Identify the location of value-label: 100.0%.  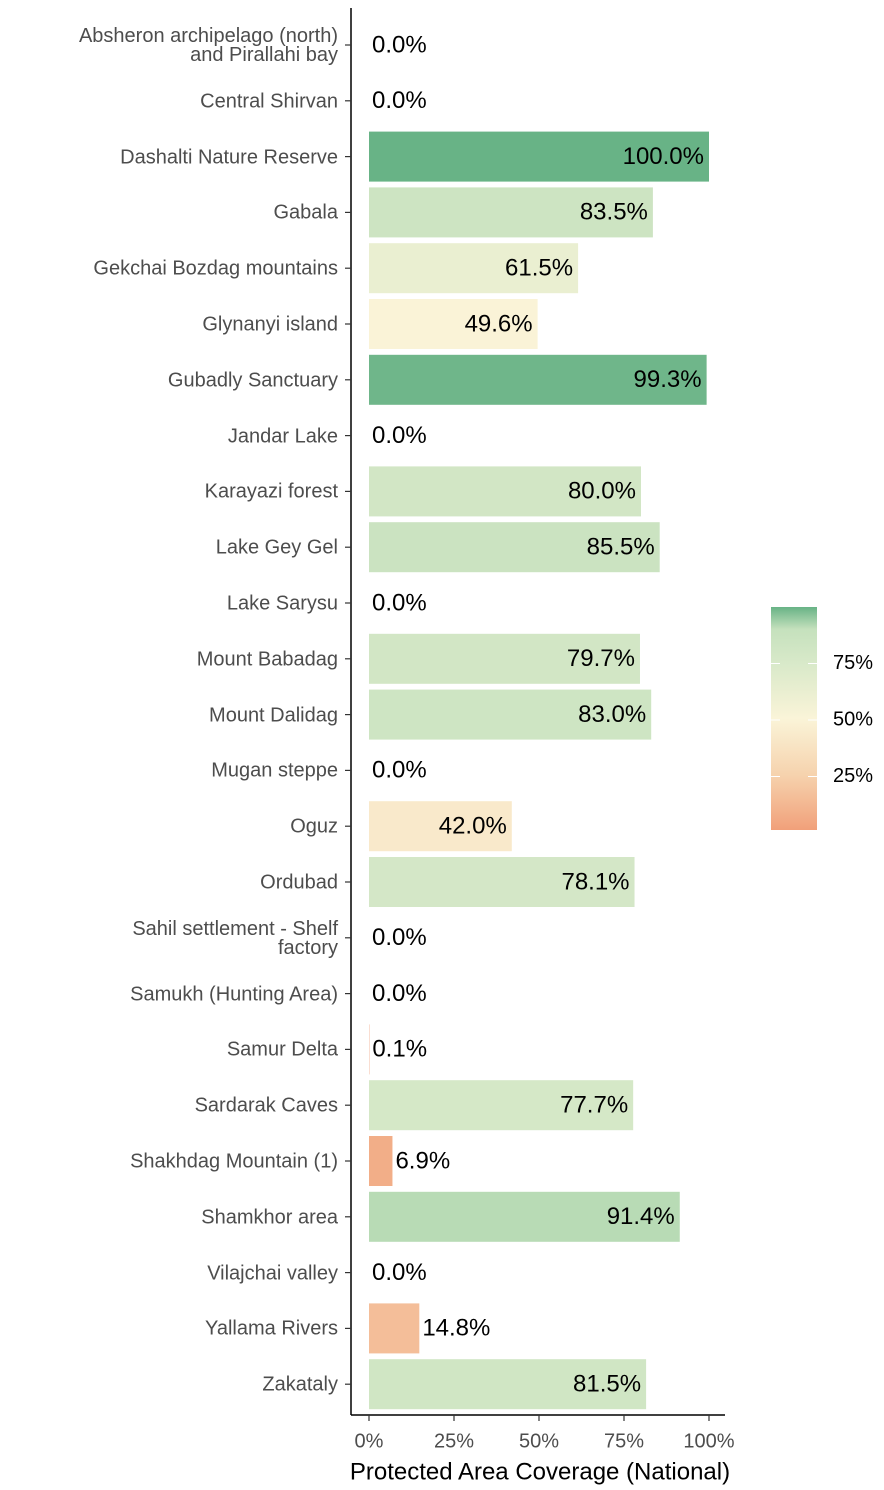
(663, 156).